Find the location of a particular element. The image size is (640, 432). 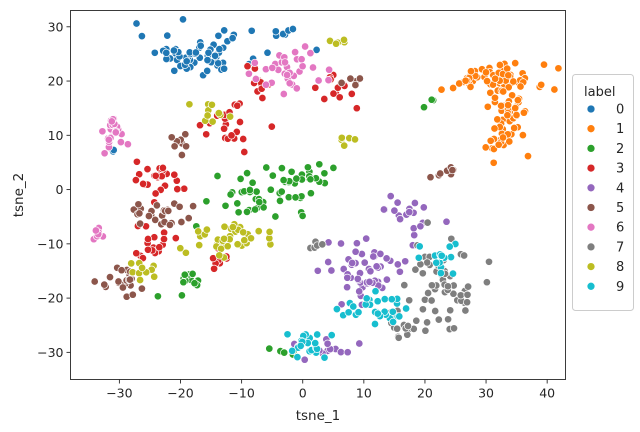

x-tick-label: 10 is located at coordinates (364, 393).